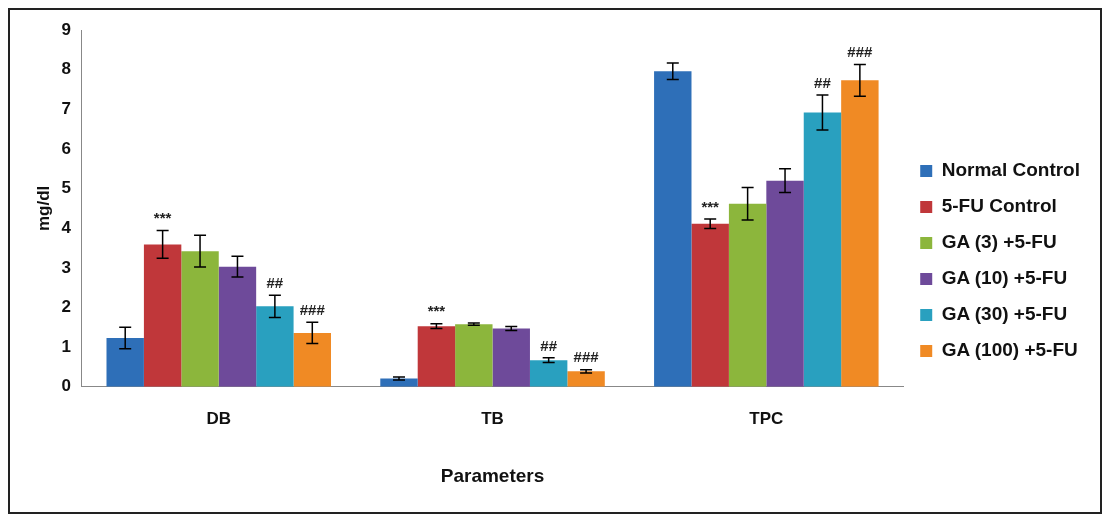 The height and width of the screenshot is (522, 1110). Describe the element at coordinates (219, 418) in the screenshot. I see `x-tick-label: DB` at that location.